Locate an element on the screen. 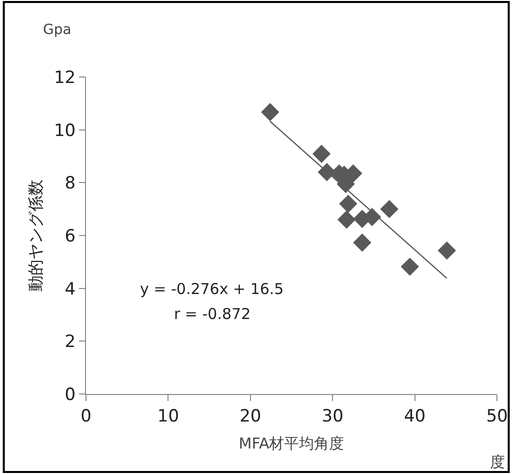 This screenshot has height=474, width=520. x-axis-title: MFA材平均角度 is located at coordinates (291, 443).